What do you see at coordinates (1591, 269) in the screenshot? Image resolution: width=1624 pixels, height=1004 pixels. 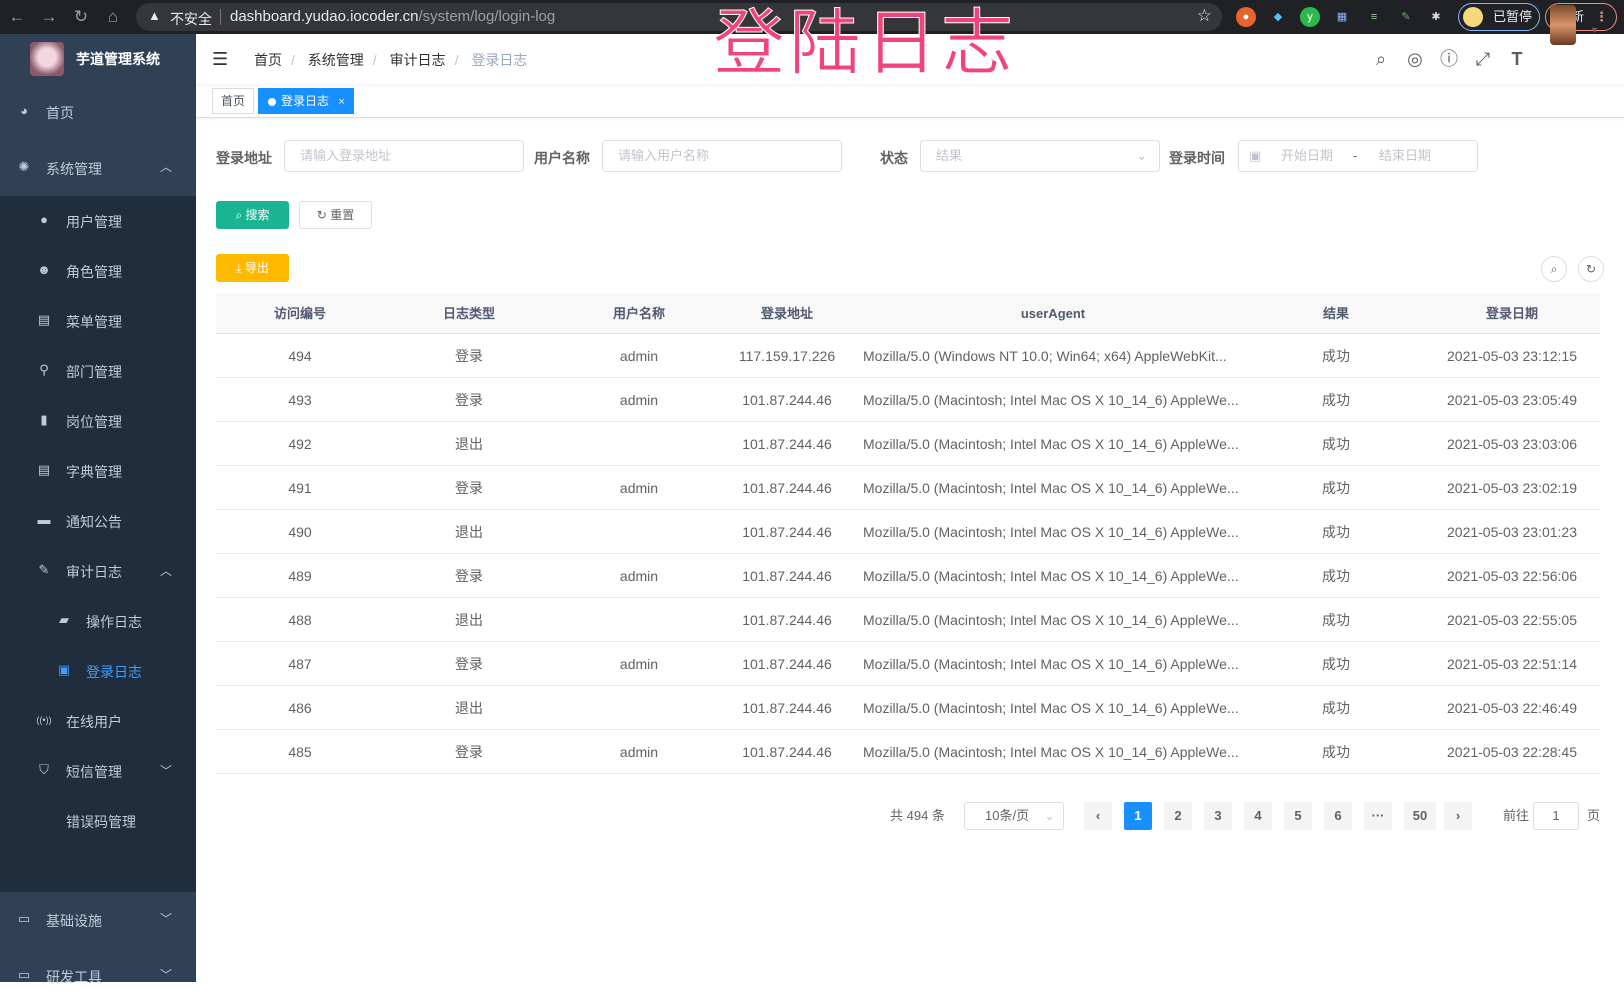 I see `refresh-icon: ↻` at bounding box center [1591, 269].